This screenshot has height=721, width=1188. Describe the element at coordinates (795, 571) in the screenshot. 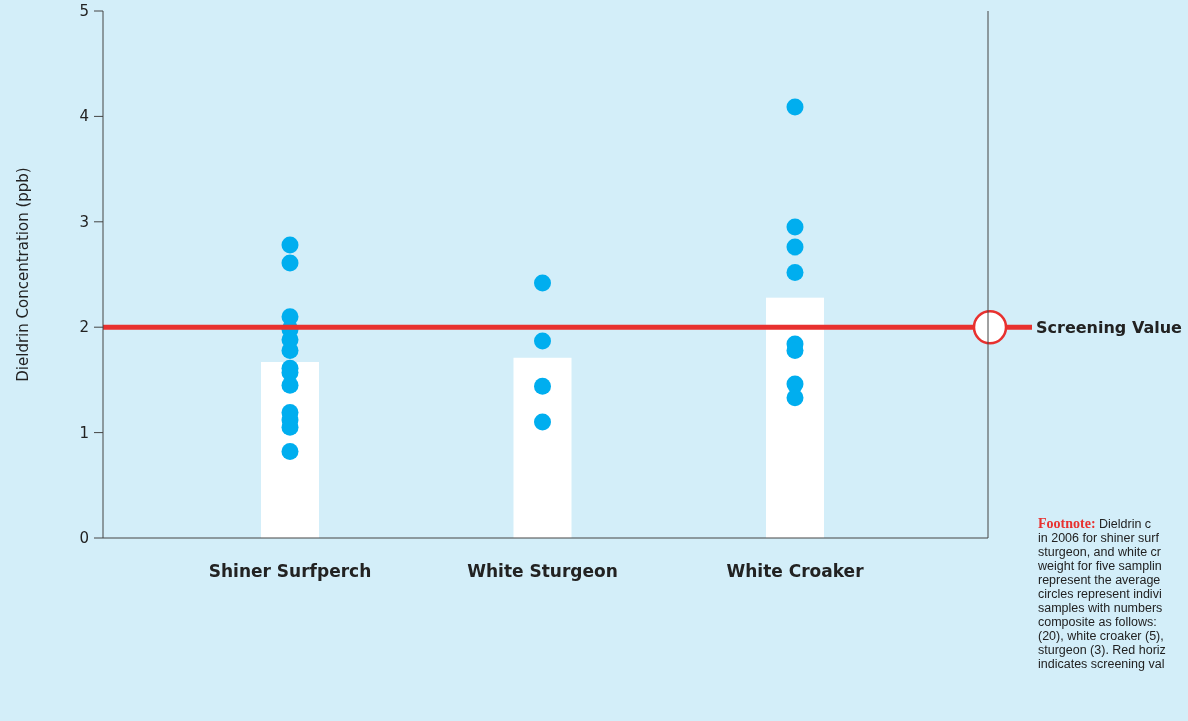

I see `x-tick-label: White Croaker` at that location.